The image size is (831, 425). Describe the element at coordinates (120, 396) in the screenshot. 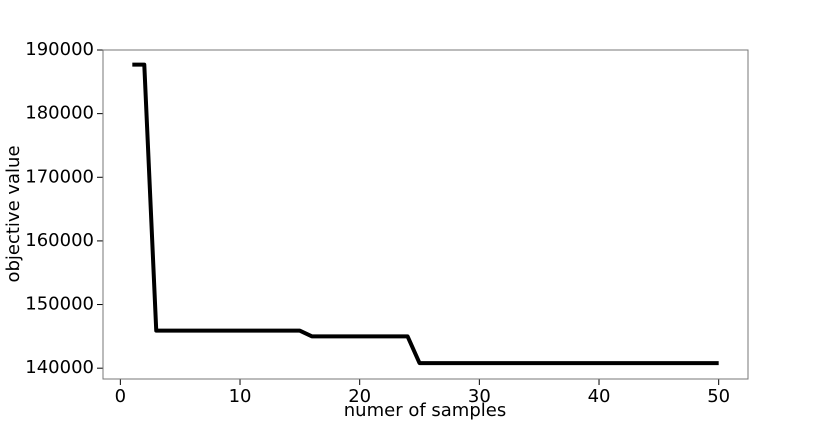

I see `x-tick-label: 0` at that location.